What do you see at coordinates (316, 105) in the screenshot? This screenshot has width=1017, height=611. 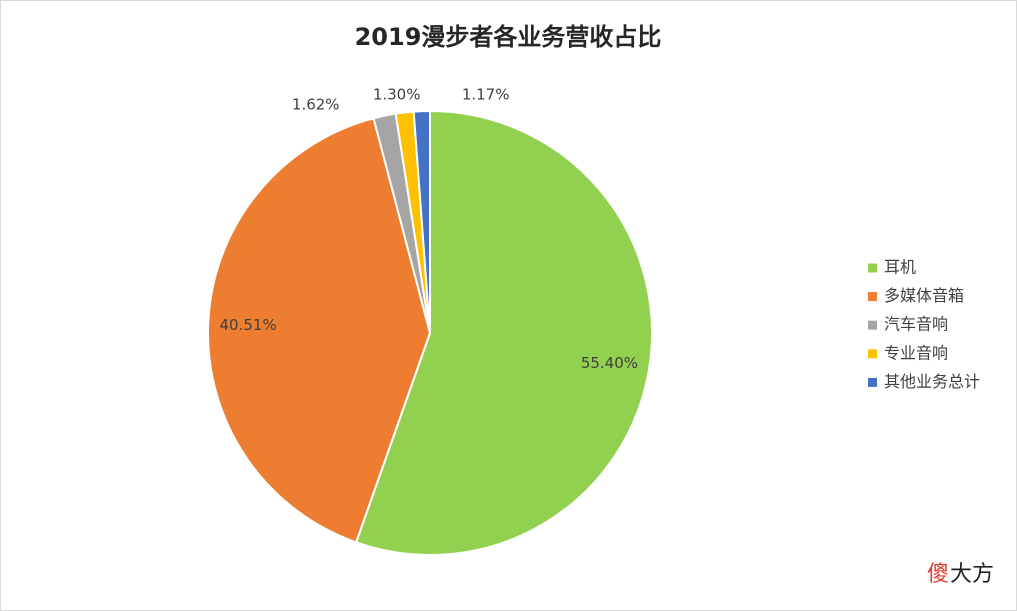 I see `data-label: 1.62%` at bounding box center [316, 105].